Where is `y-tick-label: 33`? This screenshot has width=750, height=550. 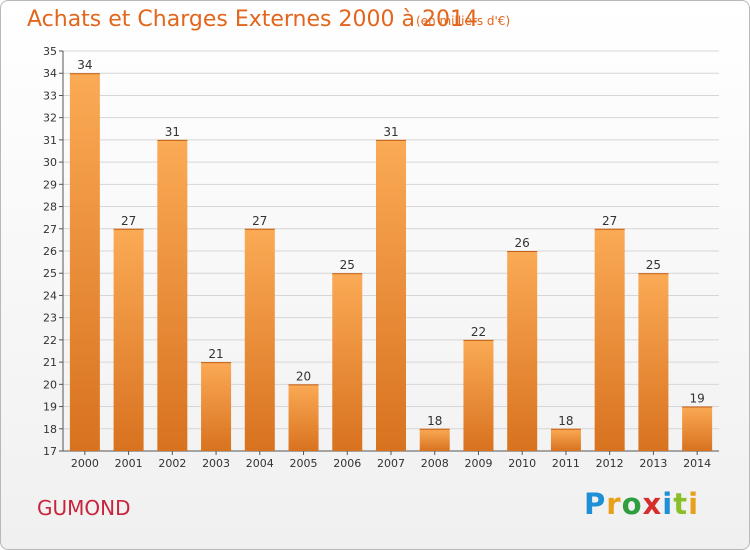 y-tick-label: 33 is located at coordinates (50, 95).